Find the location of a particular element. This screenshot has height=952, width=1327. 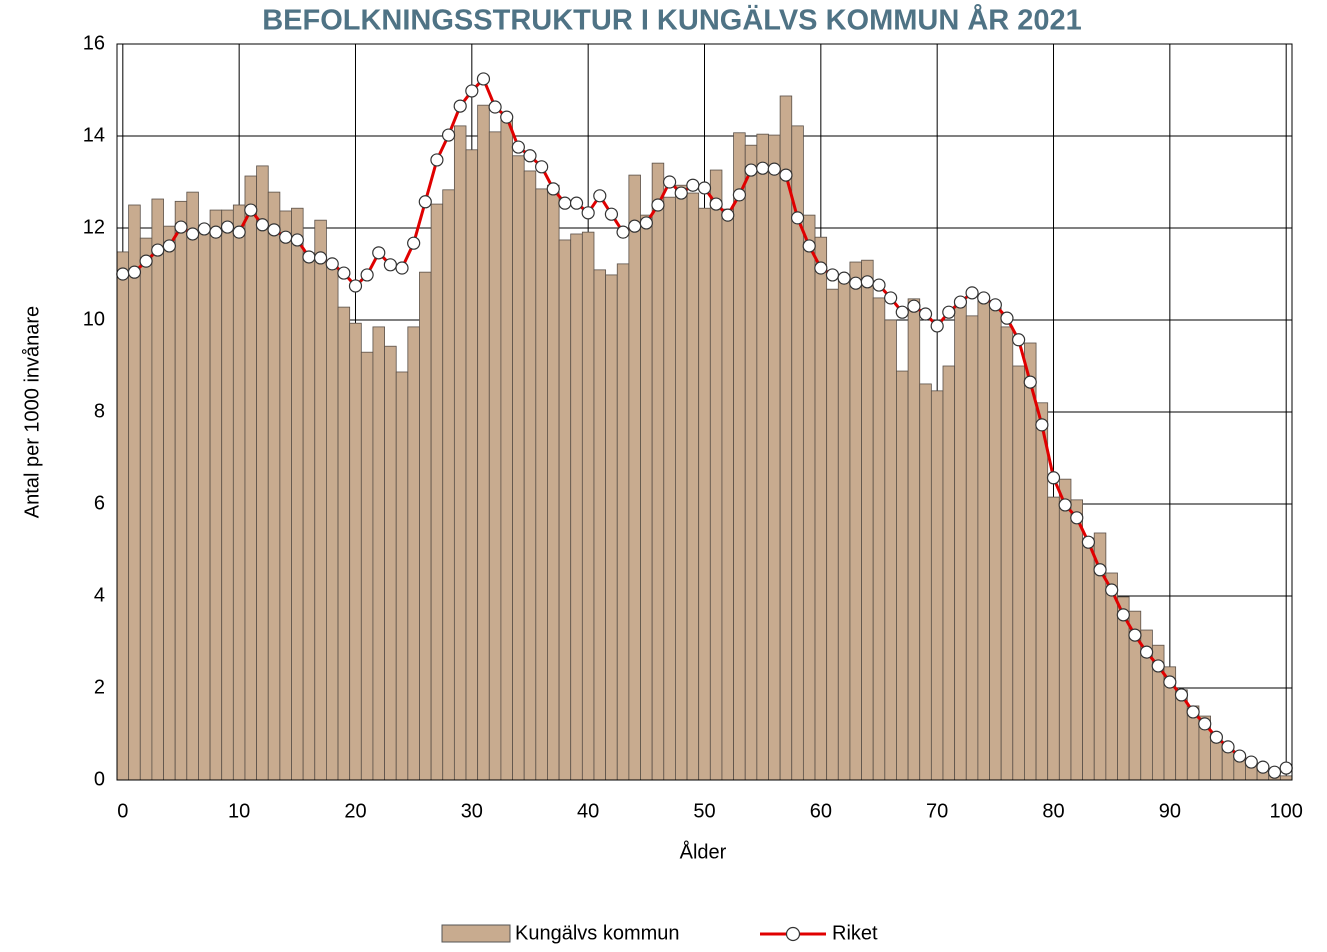

x-tick-label: 90 is located at coordinates (1170, 811).